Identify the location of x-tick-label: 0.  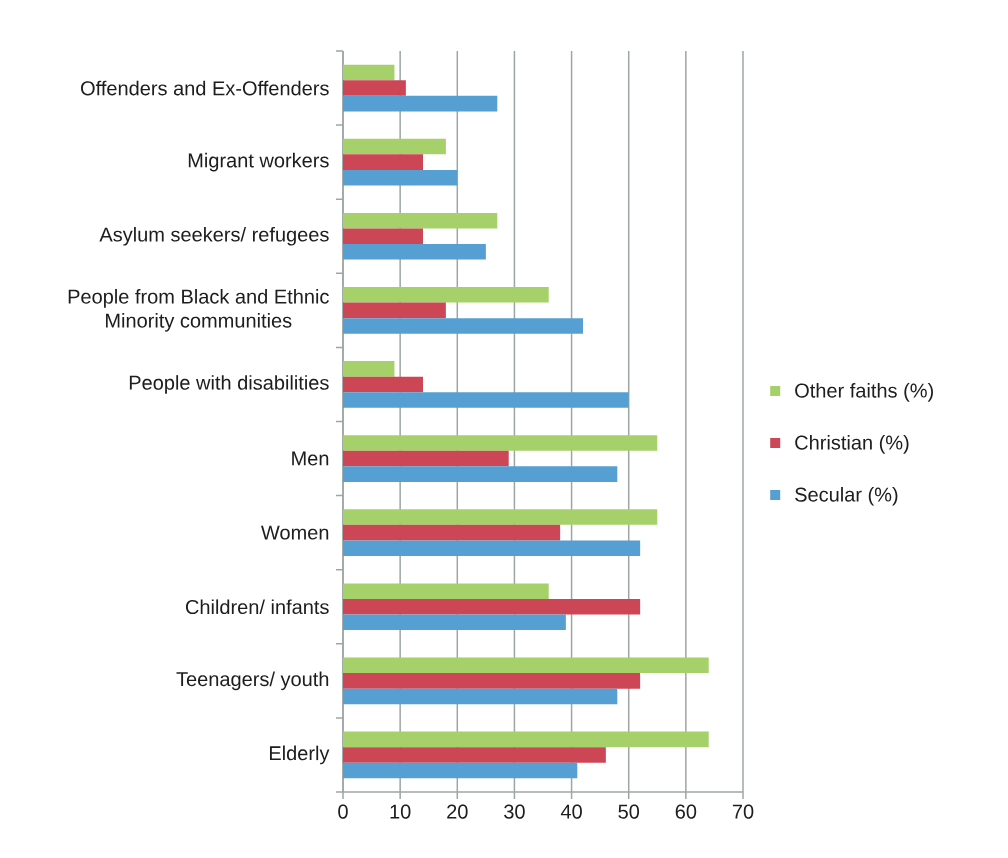
(343, 811).